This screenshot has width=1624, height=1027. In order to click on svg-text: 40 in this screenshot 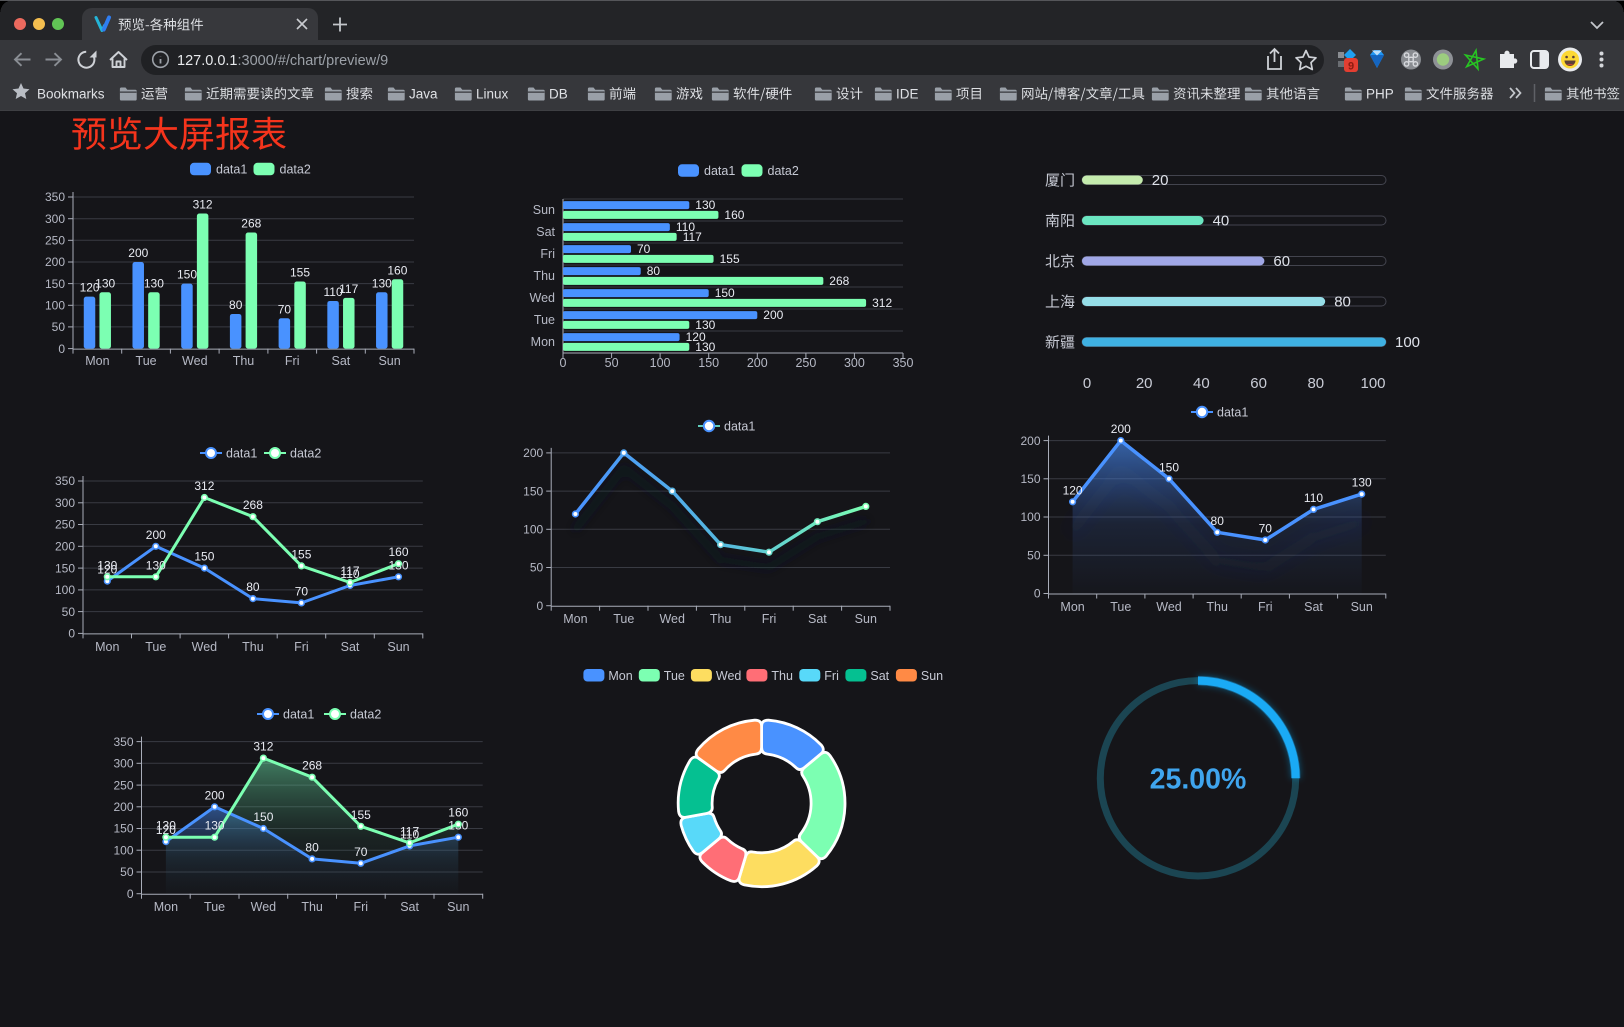, I will do `click(1221, 221)`.